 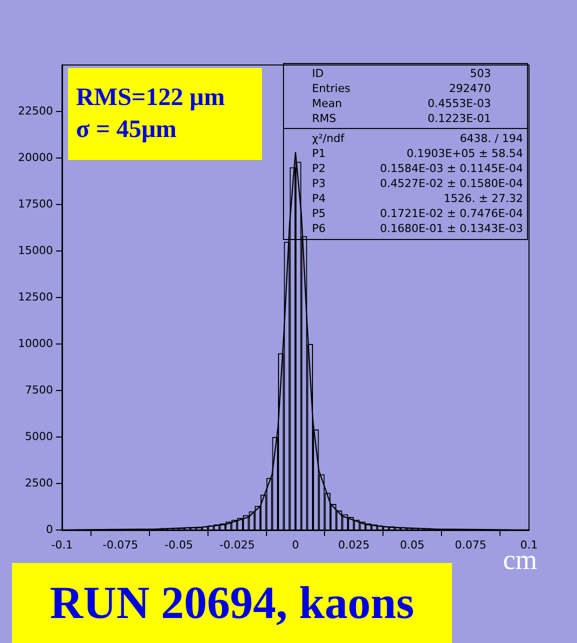 What do you see at coordinates (49, 529) in the screenshot?
I see `y-tick-label: 0` at bounding box center [49, 529].